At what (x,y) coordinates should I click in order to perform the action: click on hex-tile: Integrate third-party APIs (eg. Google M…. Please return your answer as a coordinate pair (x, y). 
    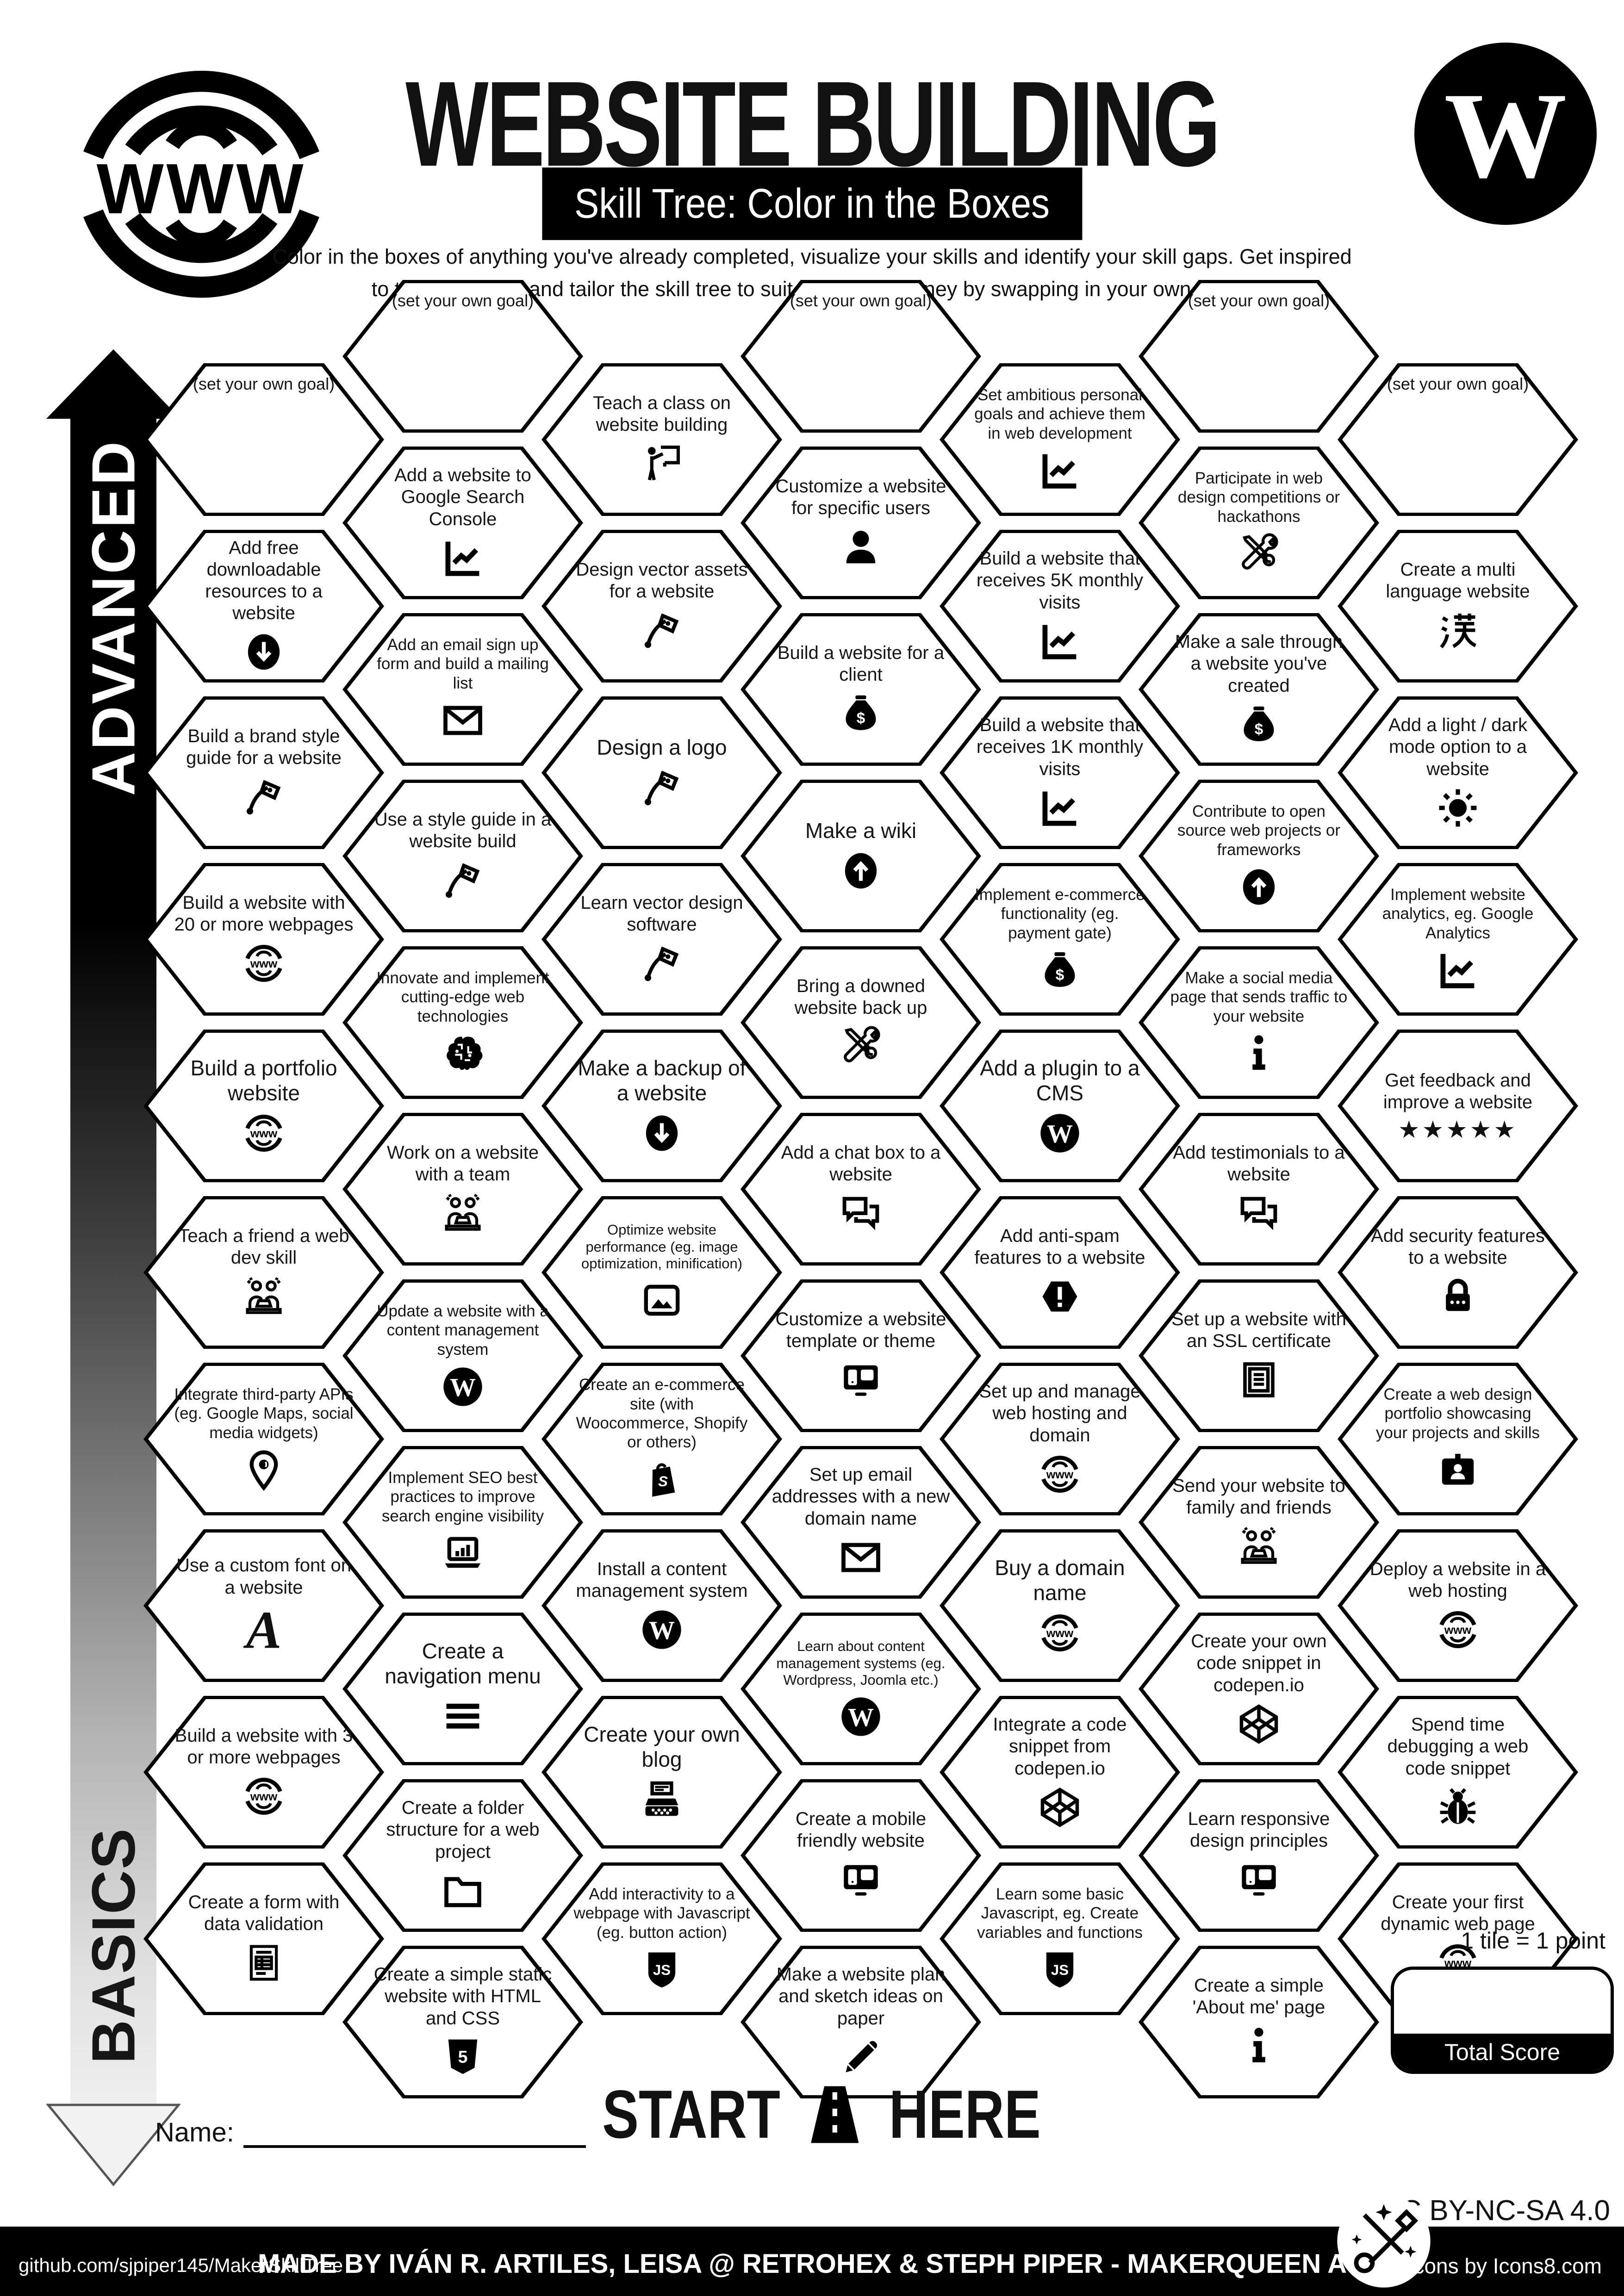
    Looking at the image, I should click on (263, 1439).